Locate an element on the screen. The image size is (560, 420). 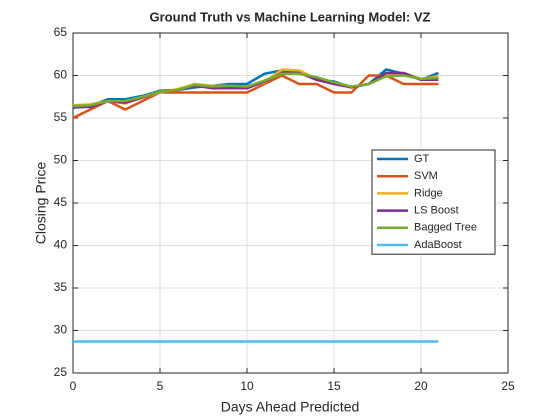
x-tick-label: 15 is located at coordinates (334, 386).